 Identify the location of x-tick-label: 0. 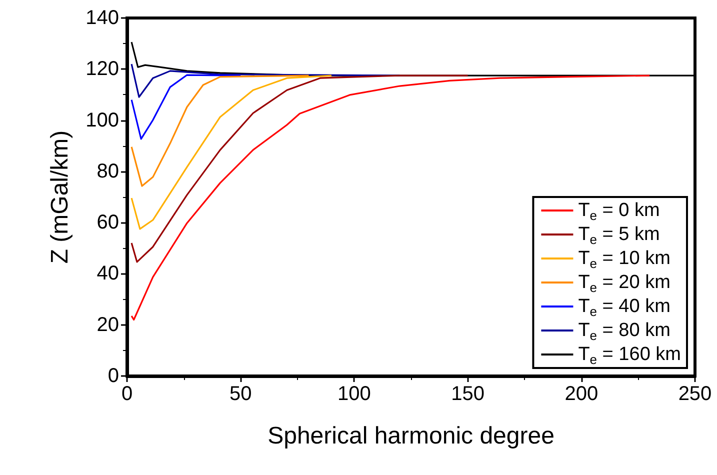
(127, 394).